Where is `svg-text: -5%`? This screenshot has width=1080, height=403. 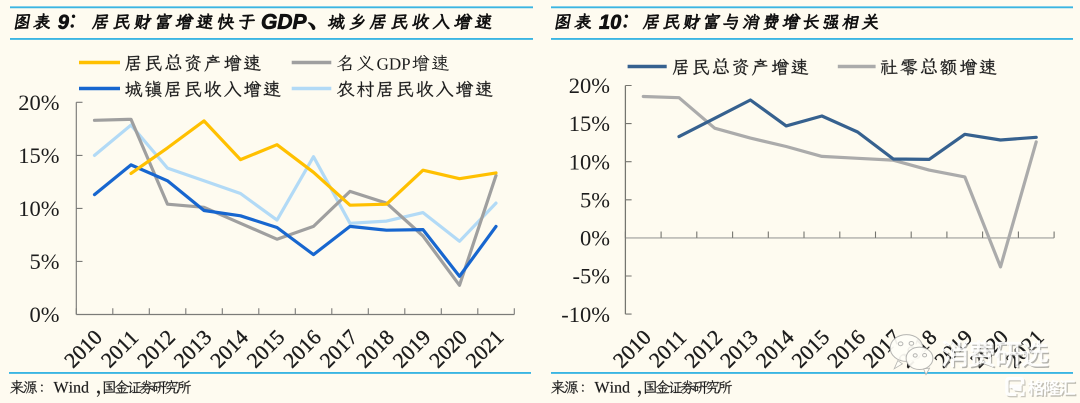
svg-text: -5% is located at coordinates (592, 276).